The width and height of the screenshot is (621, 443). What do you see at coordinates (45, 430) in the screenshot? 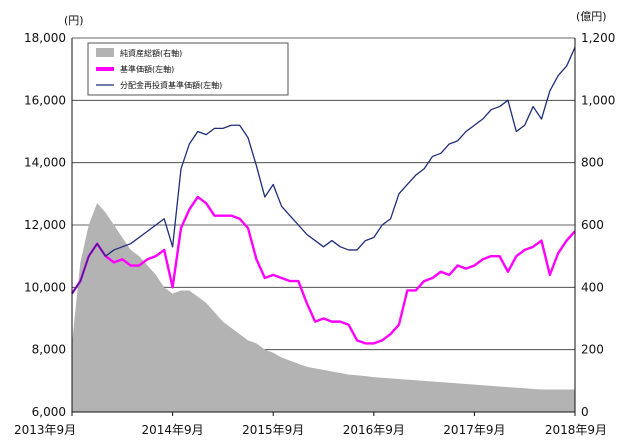
I see `x-tick-label: 2013年9月` at bounding box center [45, 430].